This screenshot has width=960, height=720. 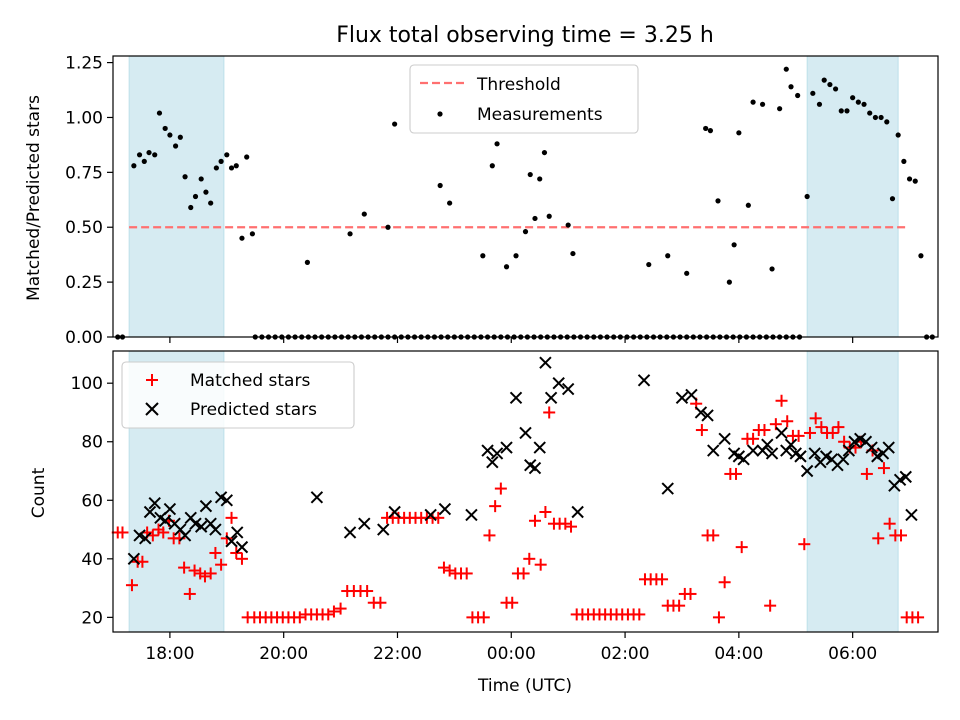 What do you see at coordinates (84, 64) in the screenshot?
I see `y-tick-label: 1.25` at bounding box center [84, 64].